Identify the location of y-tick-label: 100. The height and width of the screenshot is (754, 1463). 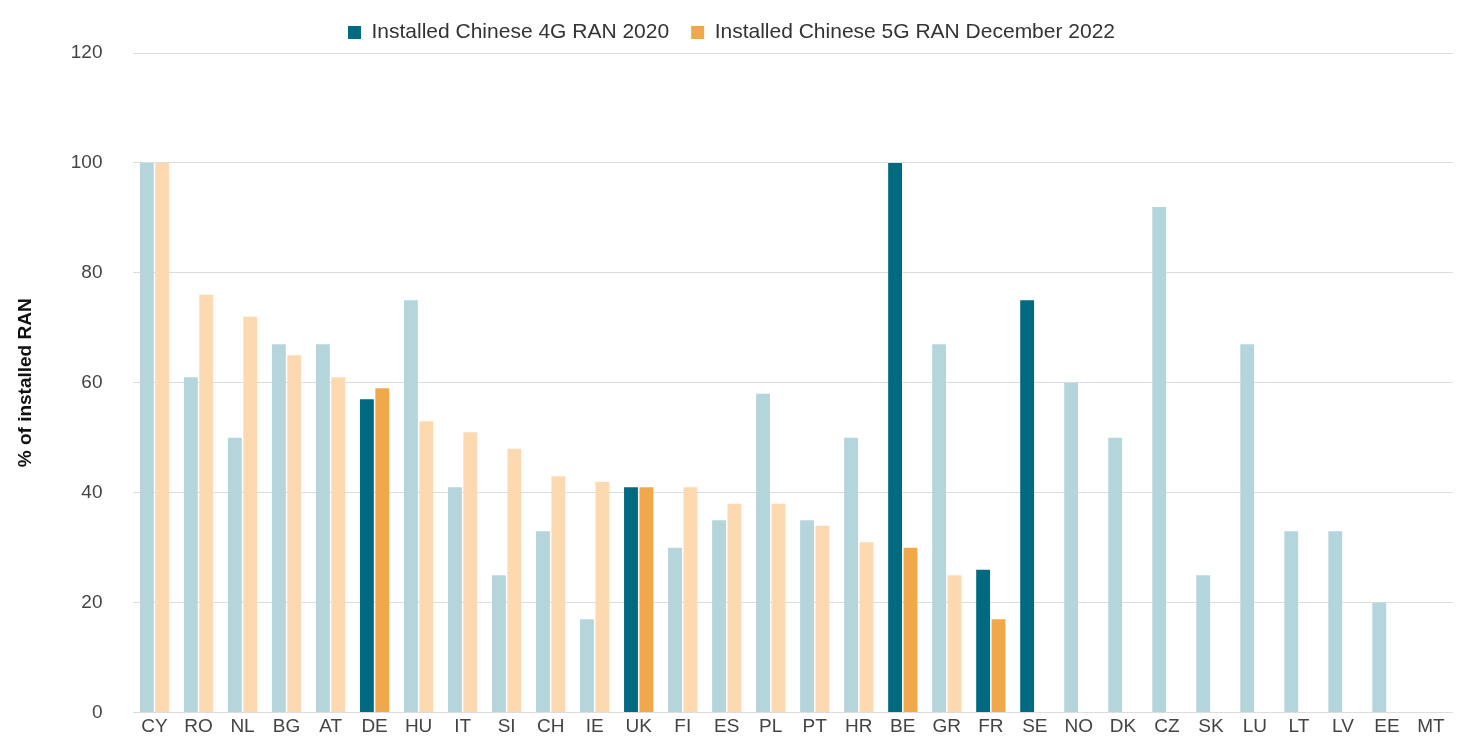
(86, 162).